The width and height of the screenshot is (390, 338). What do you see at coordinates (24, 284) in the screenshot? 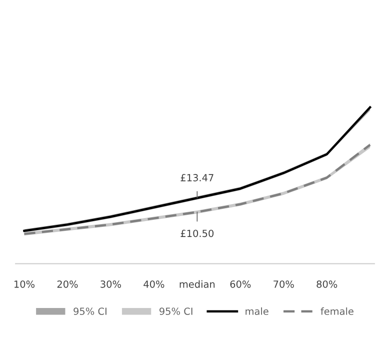
I see `x-tick-label: 10%` at bounding box center [24, 284].